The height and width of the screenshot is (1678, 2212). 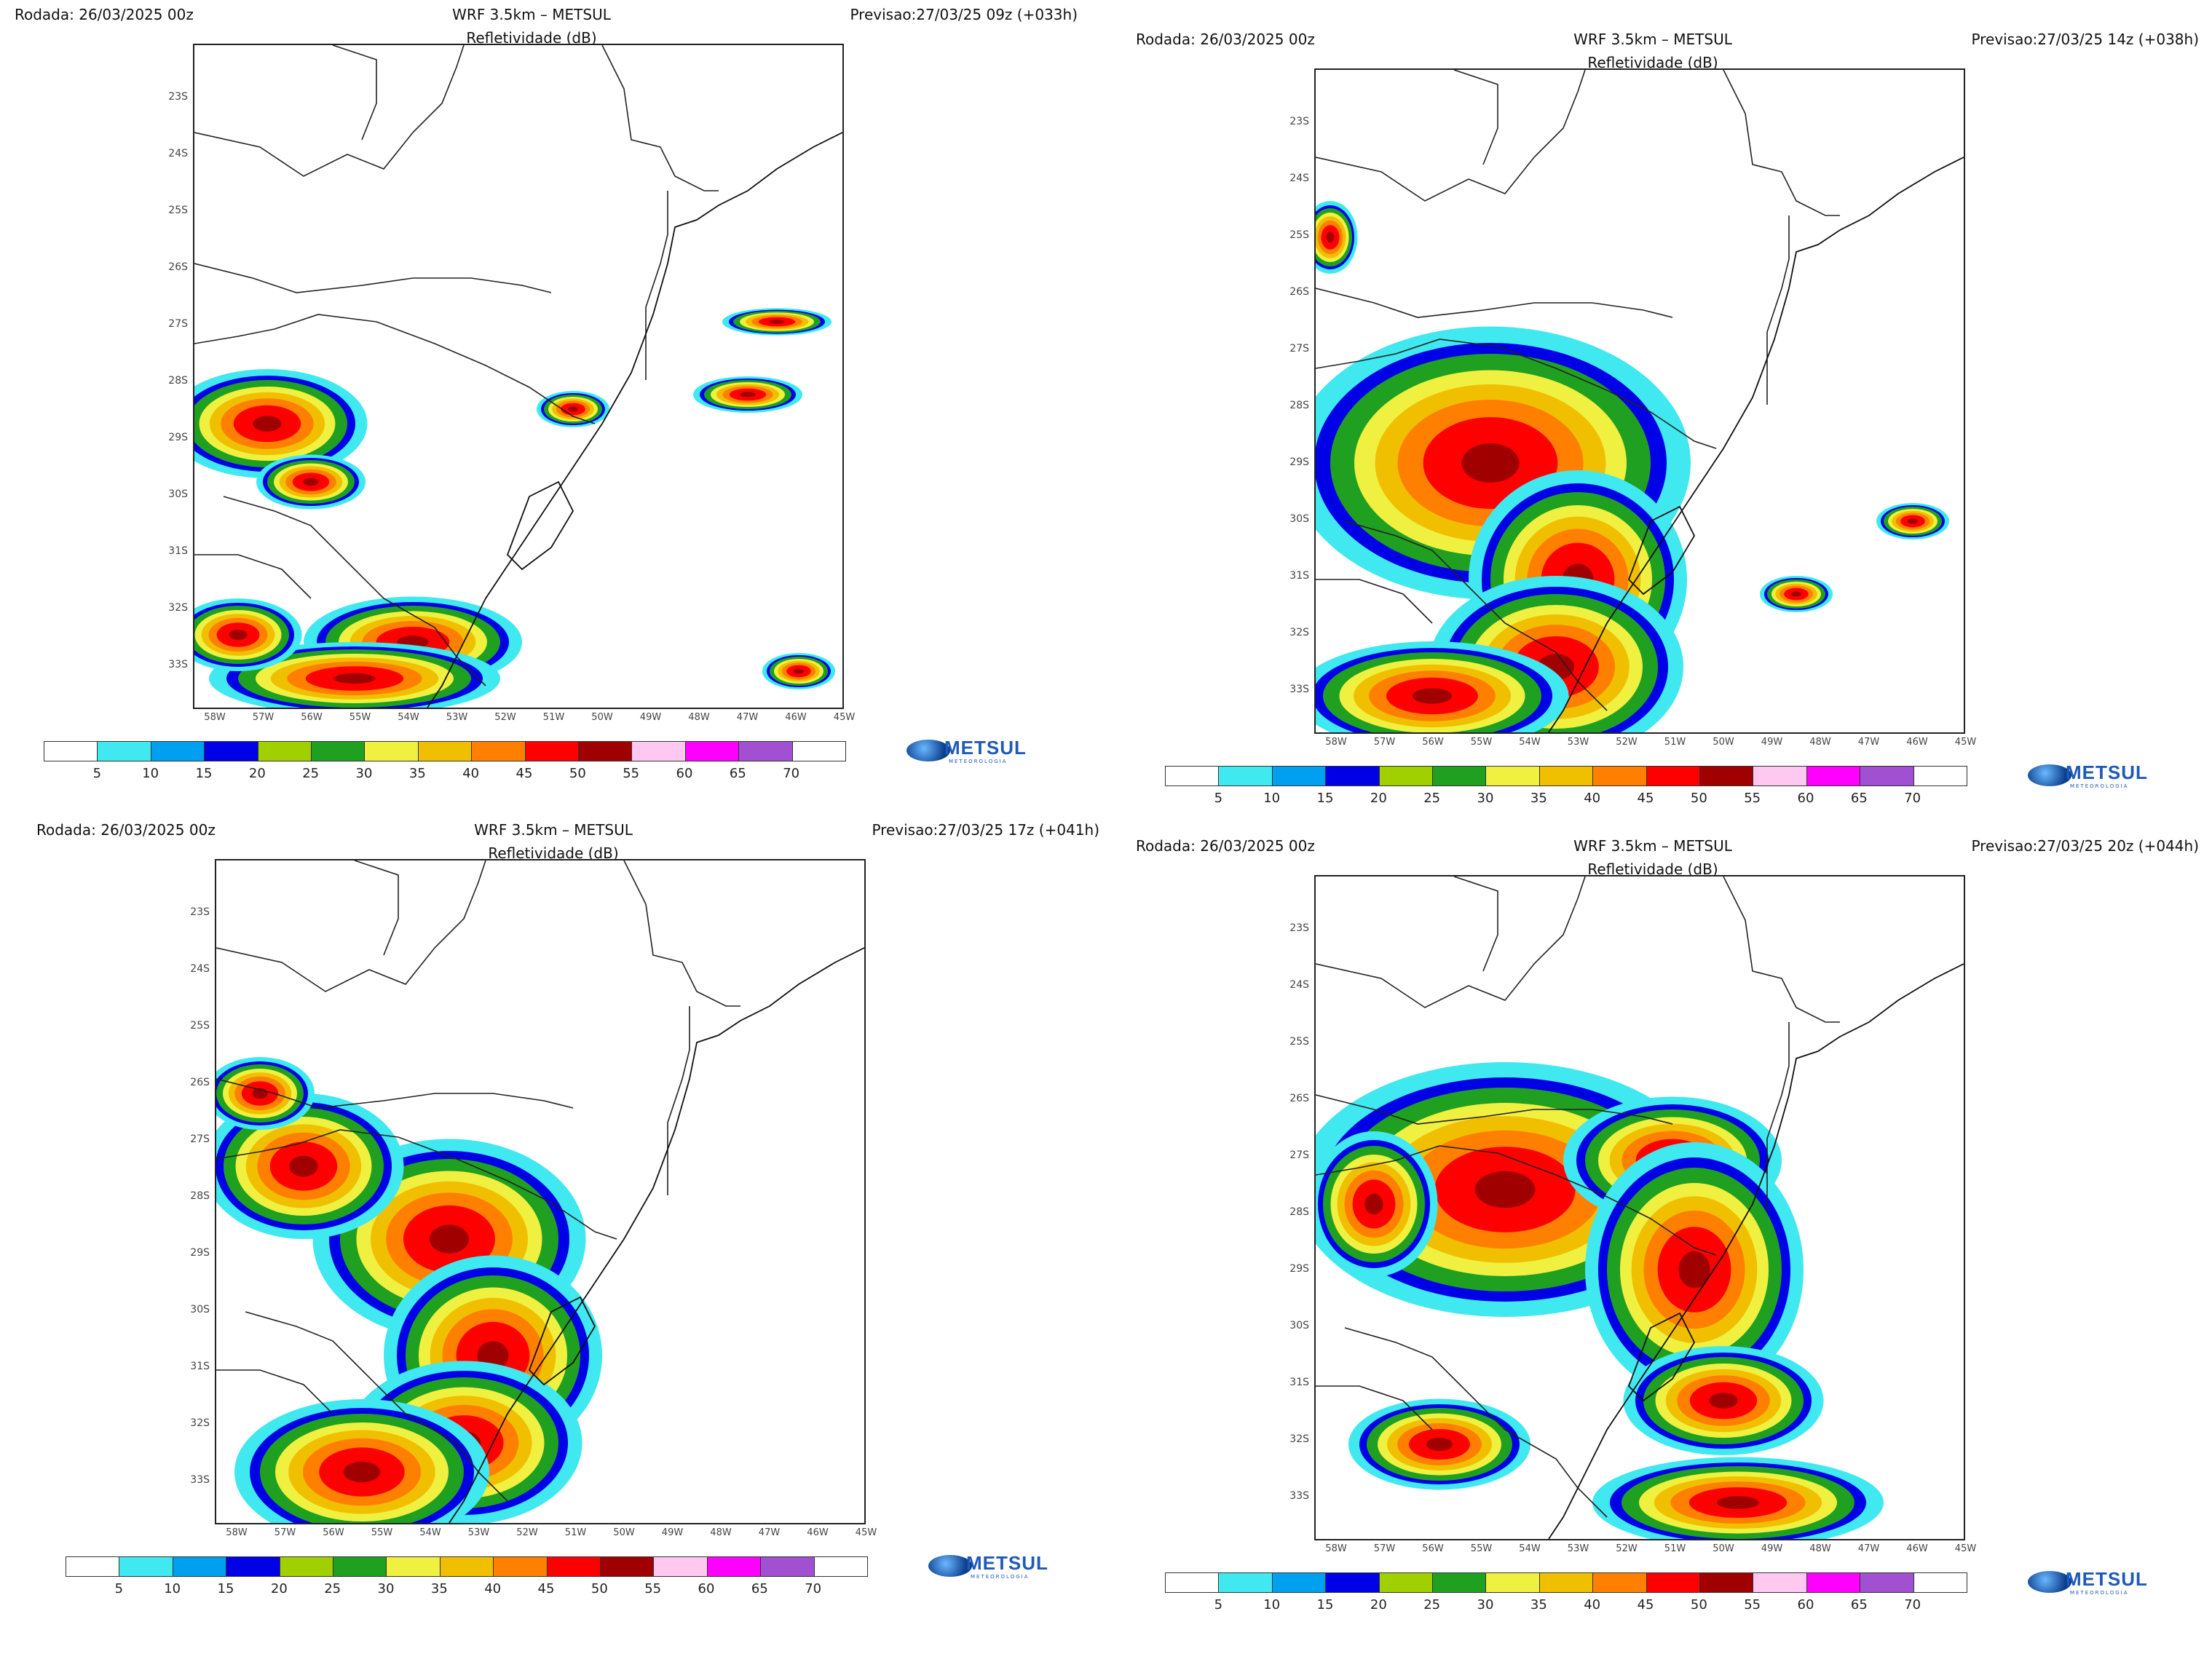 What do you see at coordinates (1299, 406) in the screenshot?
I see `lat-label: 28S` at bounding box center [1299, 406].